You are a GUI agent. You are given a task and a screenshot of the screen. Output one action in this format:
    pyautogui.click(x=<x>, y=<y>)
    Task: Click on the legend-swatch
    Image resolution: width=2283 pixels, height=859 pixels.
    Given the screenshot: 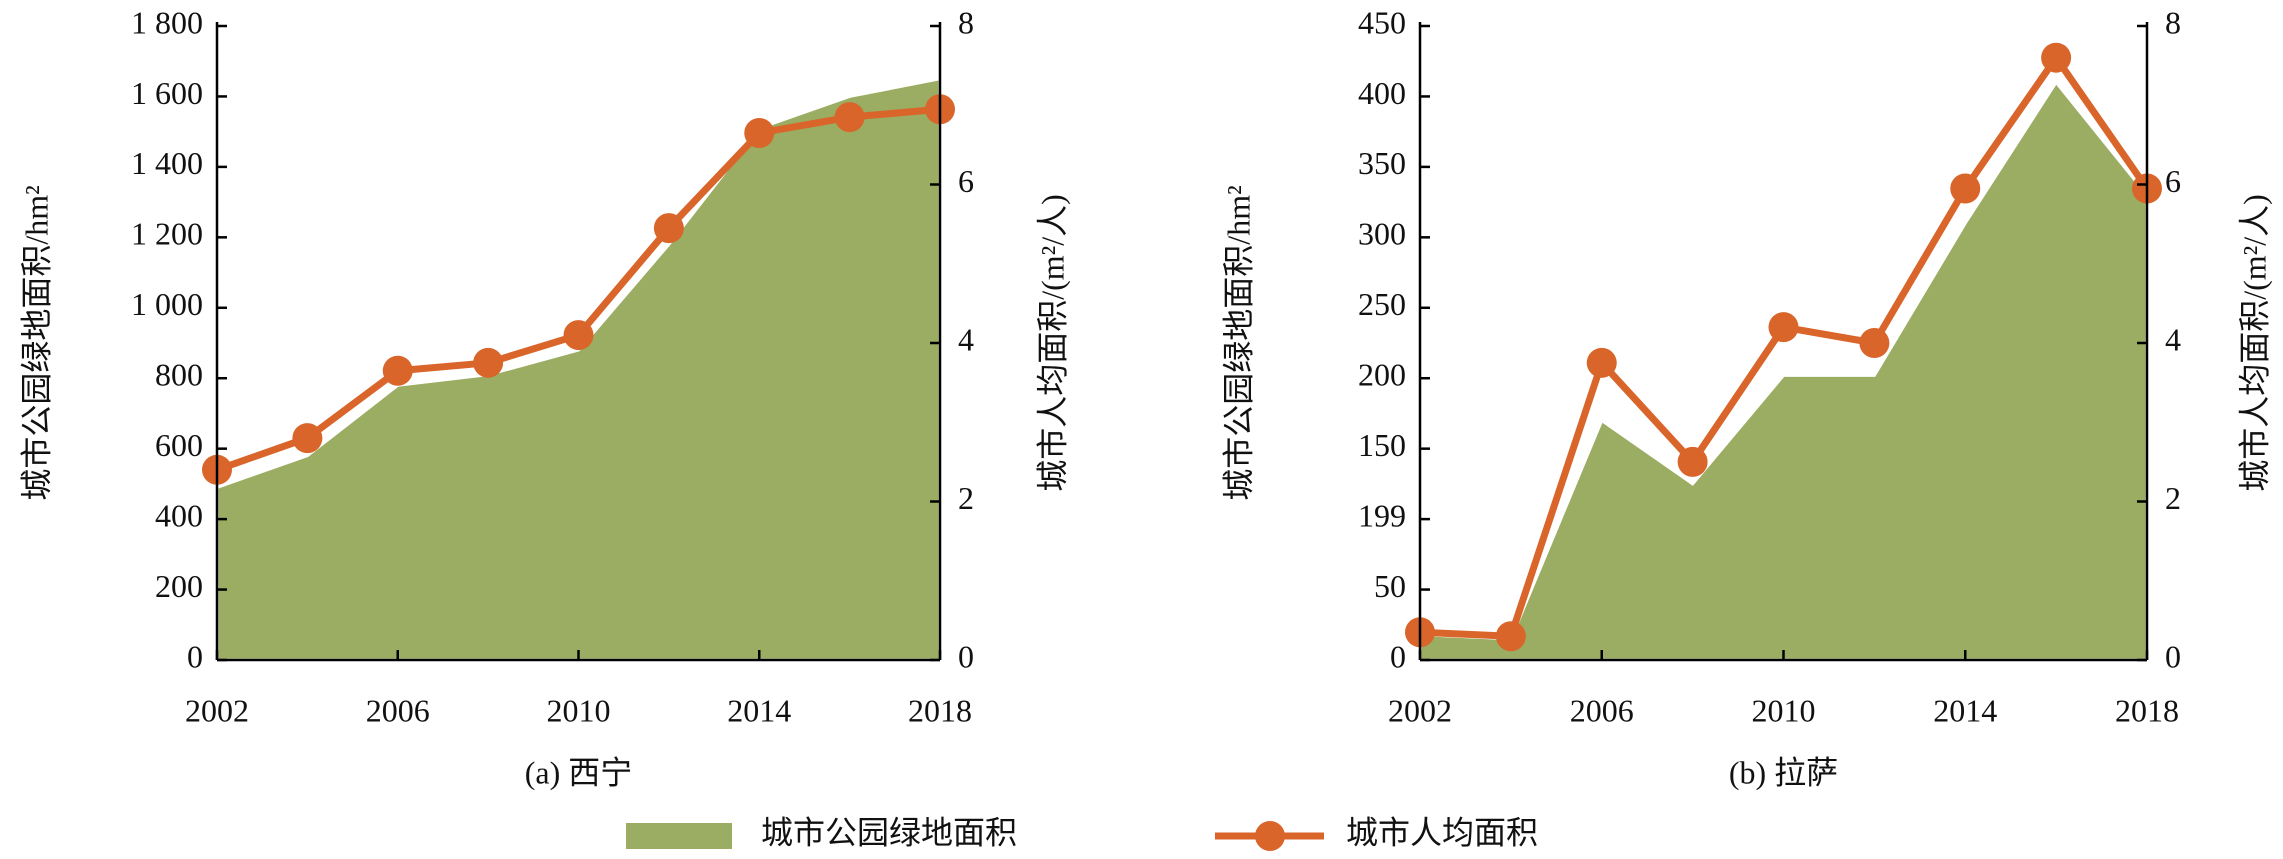 What is the action you would take?
    pyautogui.click(x=679, y=836)
    